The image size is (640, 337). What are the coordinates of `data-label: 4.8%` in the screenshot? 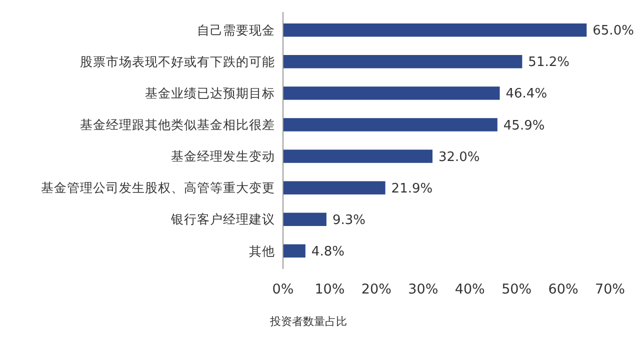 It's located at (327, 252).